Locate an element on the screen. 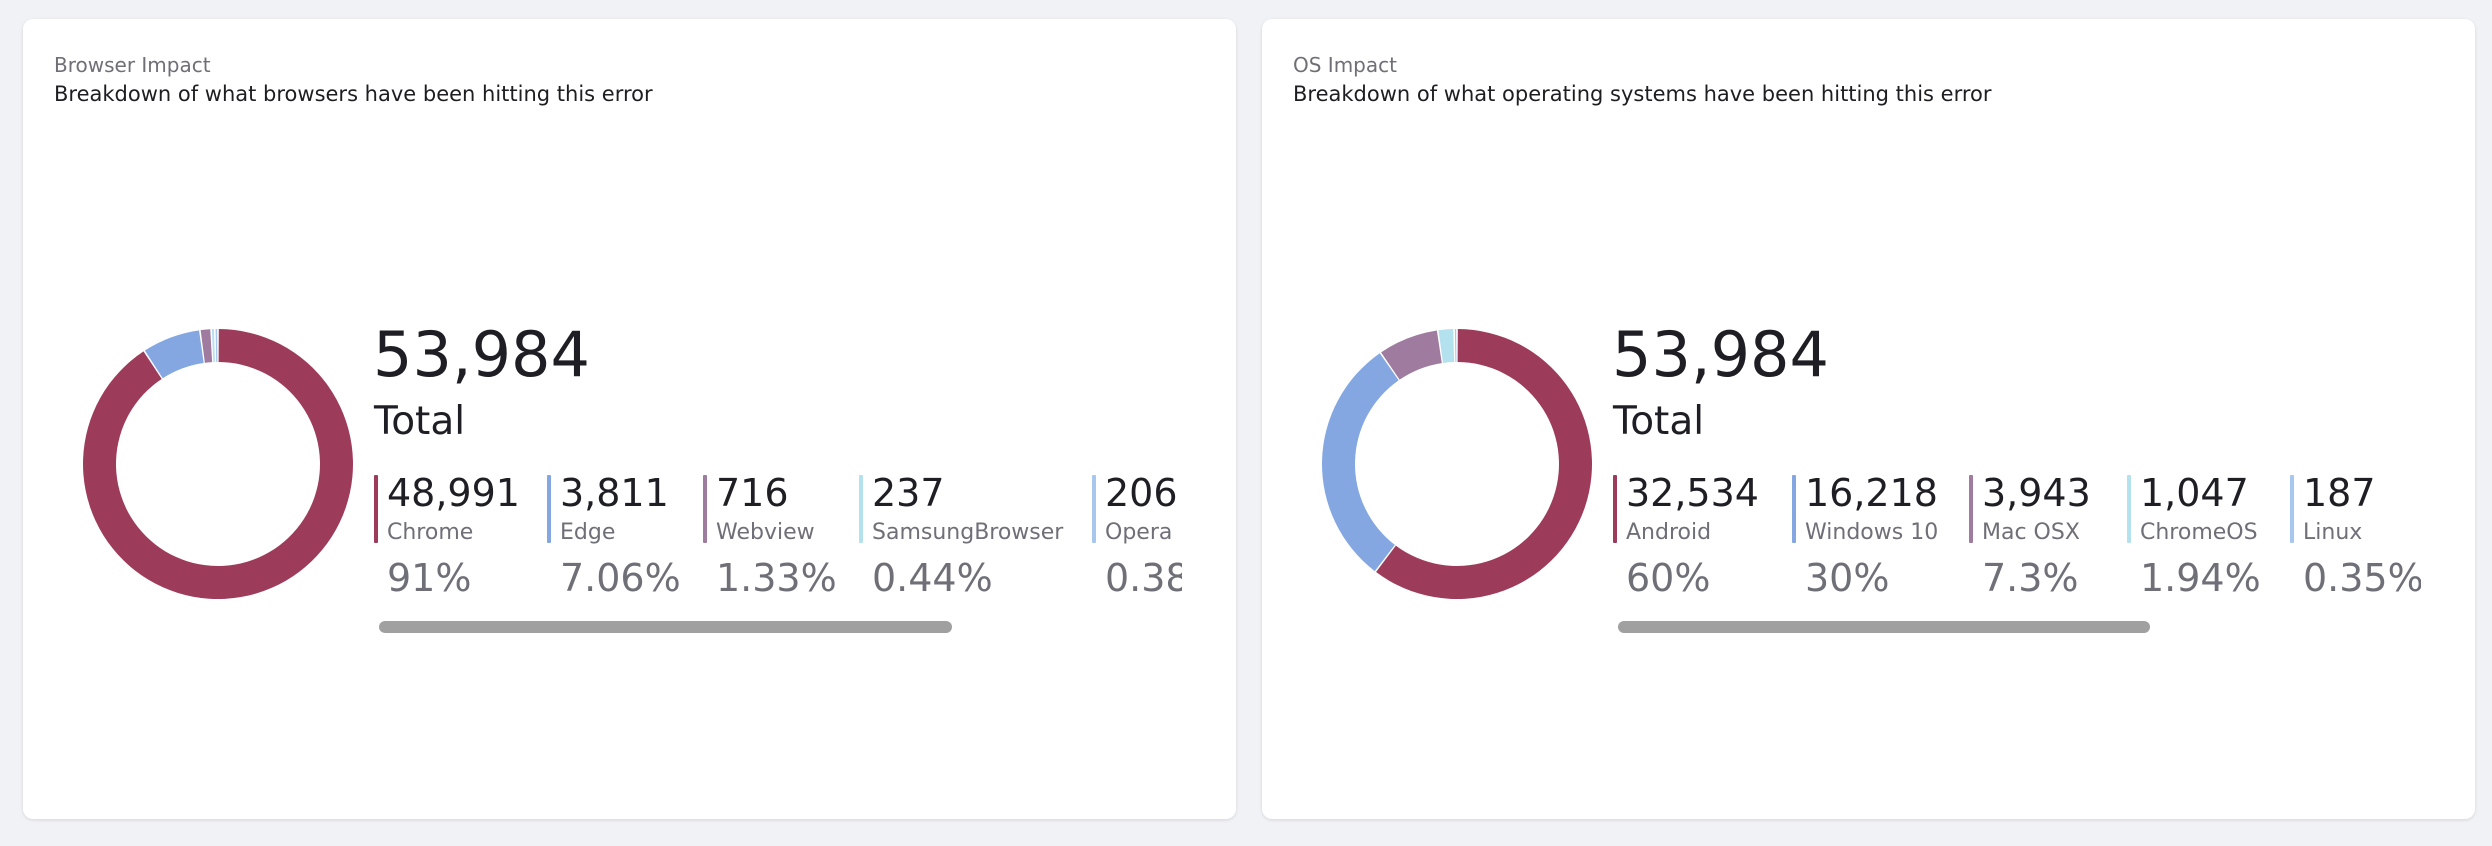 This screenshot has width=2492, height=846. legend-item-chromeos: 1,047 ChromeOS 1.94% is located at coordinates (2194, 540).